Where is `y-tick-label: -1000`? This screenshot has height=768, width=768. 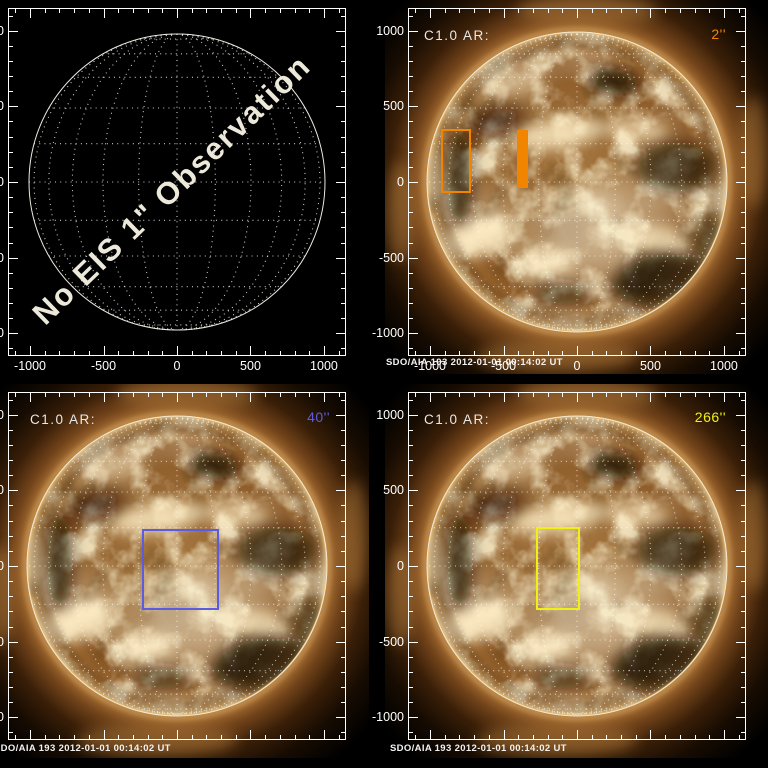
y-tick-label: -1000 is located at coordinates (388, 717).